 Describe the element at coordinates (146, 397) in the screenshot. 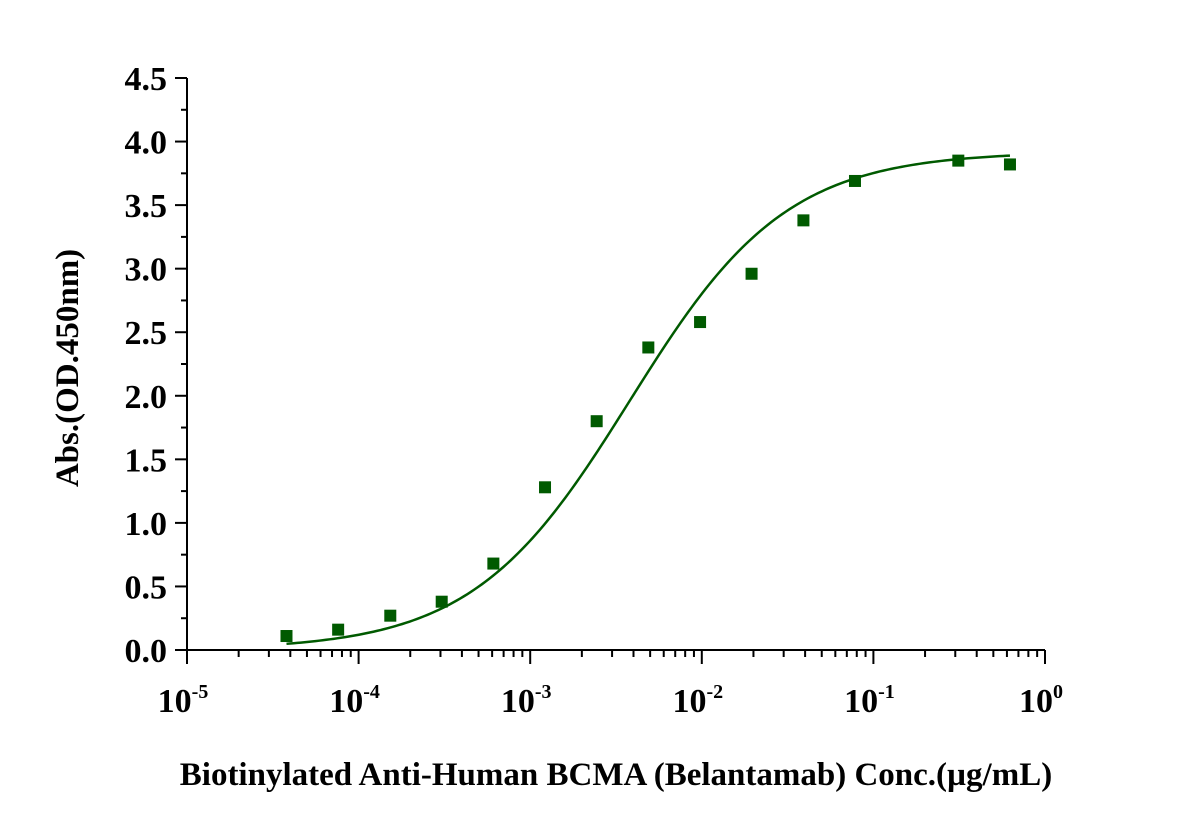

I see `y-tick-label: 2.0` at that location.